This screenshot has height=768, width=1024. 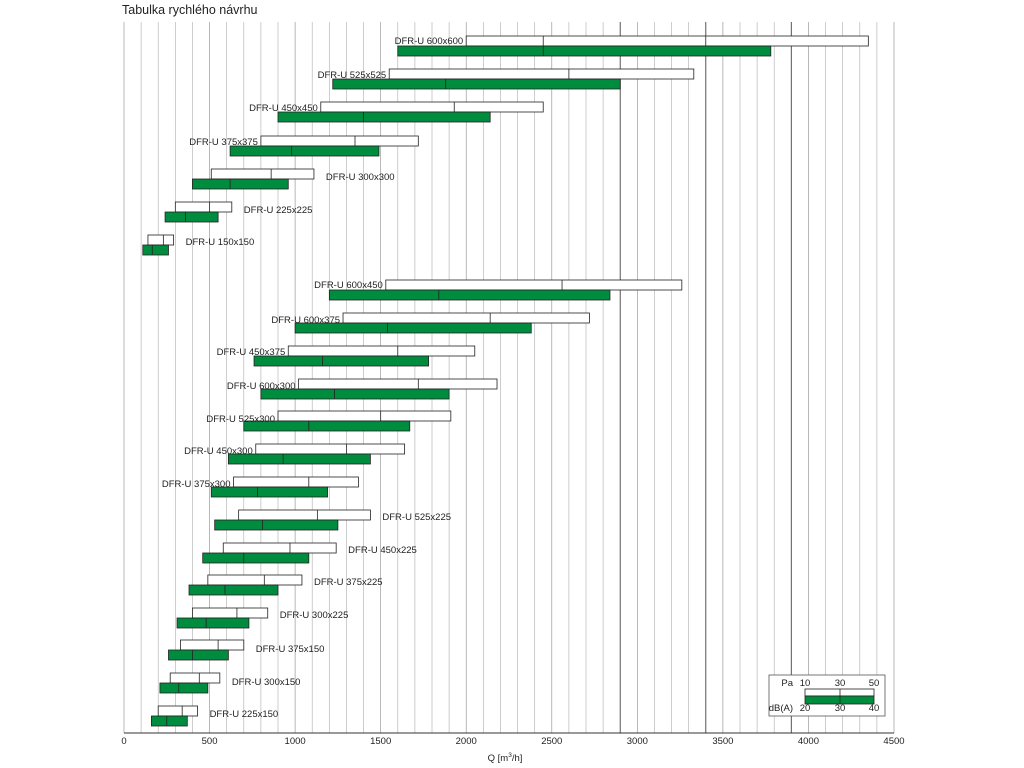 I want to click on legend-db-value: 30, so click(x=840, y=708).